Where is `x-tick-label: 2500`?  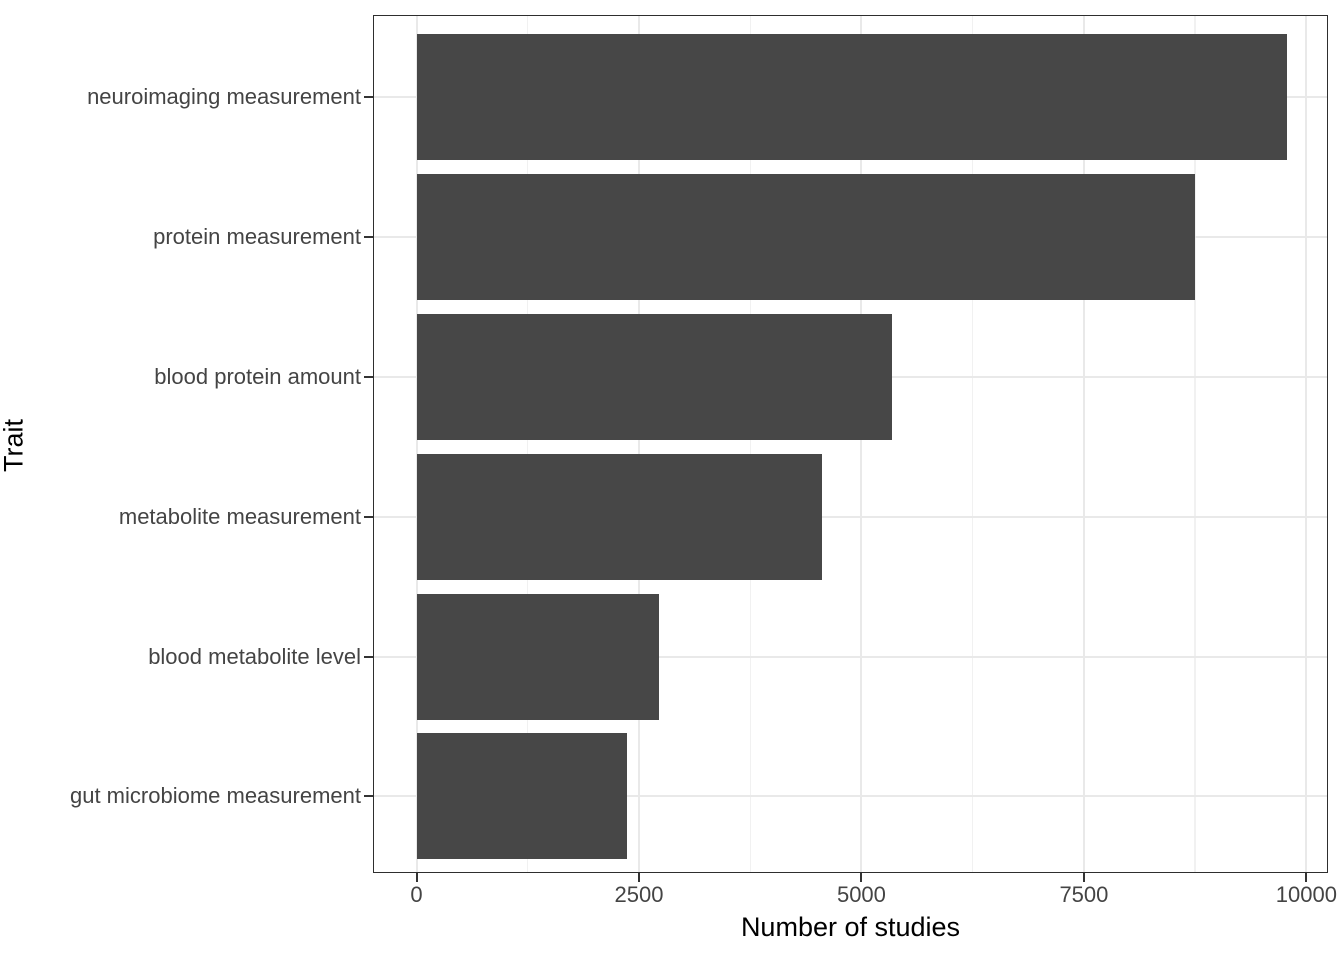
x-tick-label: 2500 is located at coordinates (639, 894).